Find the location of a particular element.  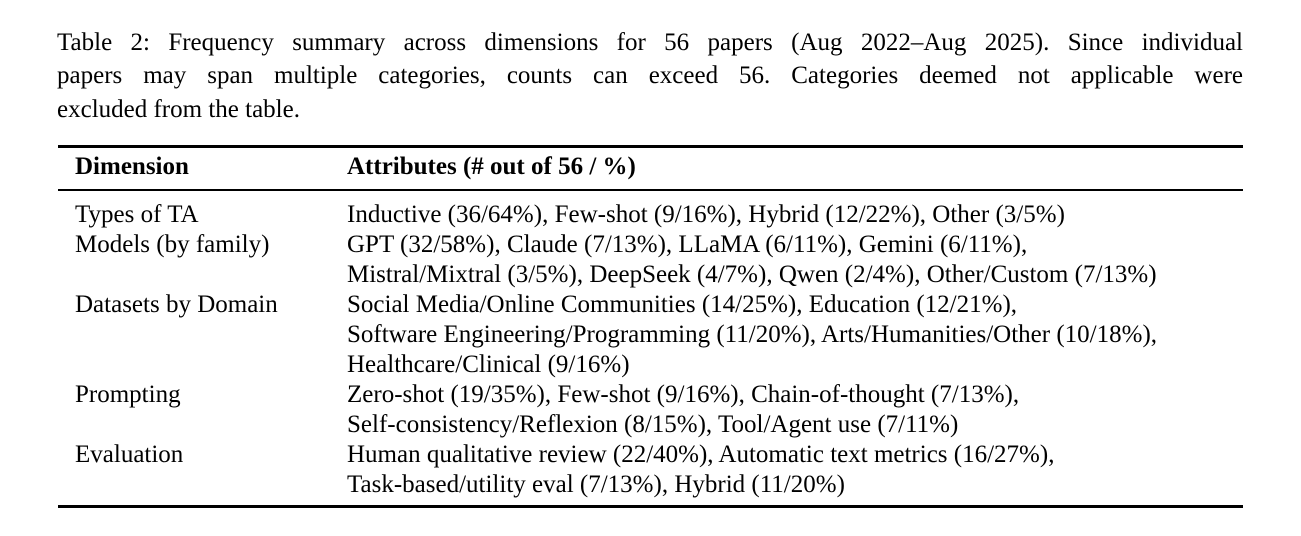

table-toprule is located at coordinates (650, 146).